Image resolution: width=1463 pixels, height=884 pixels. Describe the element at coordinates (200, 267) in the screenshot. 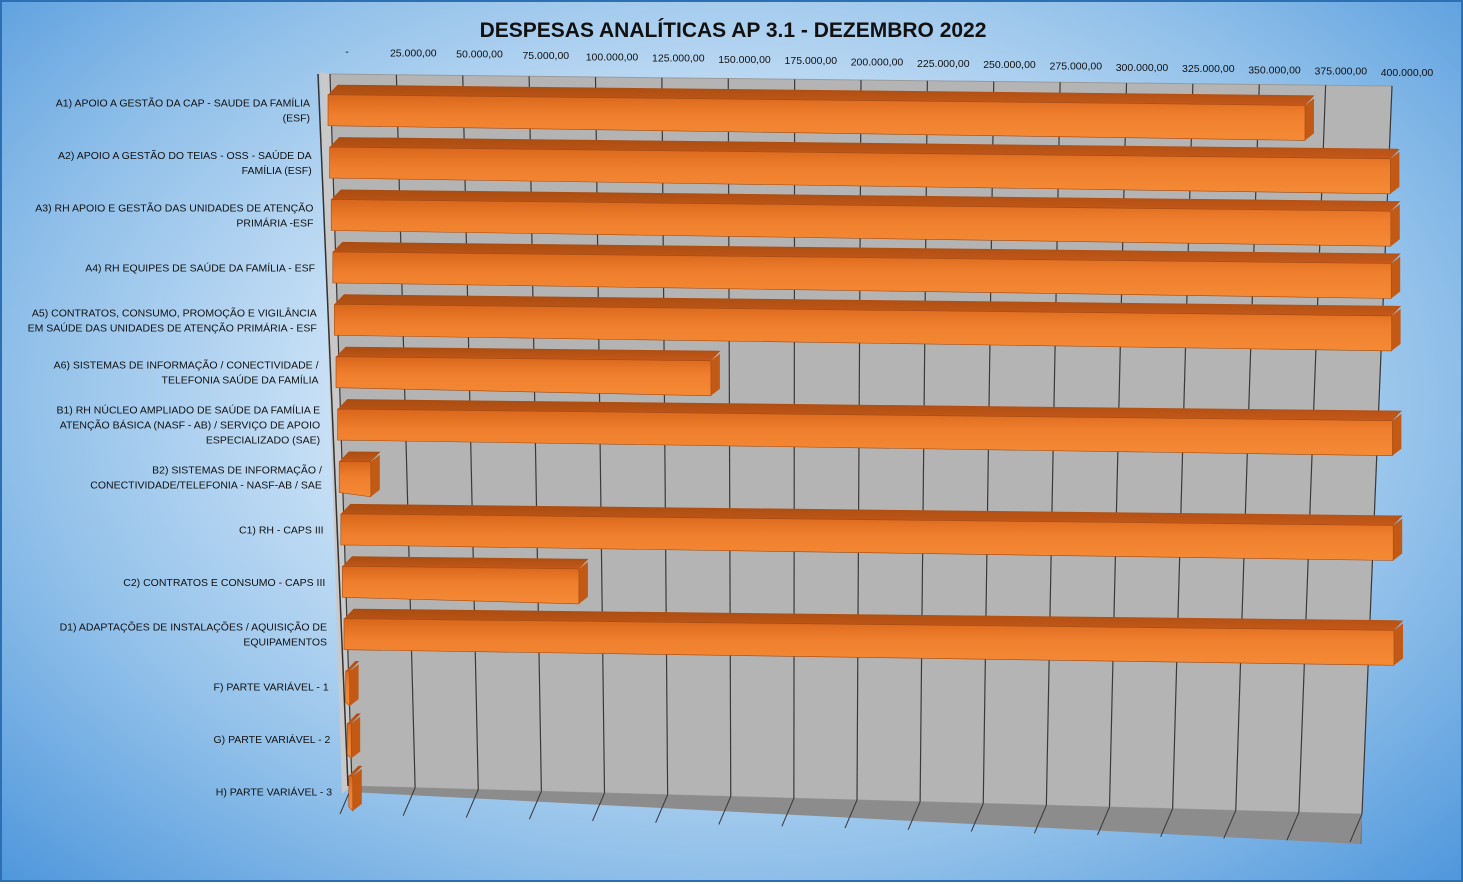

I see `category-label: A4) RH EQUIPES DE SAÚDE DA FAMÍLIA - ESF` at that location.